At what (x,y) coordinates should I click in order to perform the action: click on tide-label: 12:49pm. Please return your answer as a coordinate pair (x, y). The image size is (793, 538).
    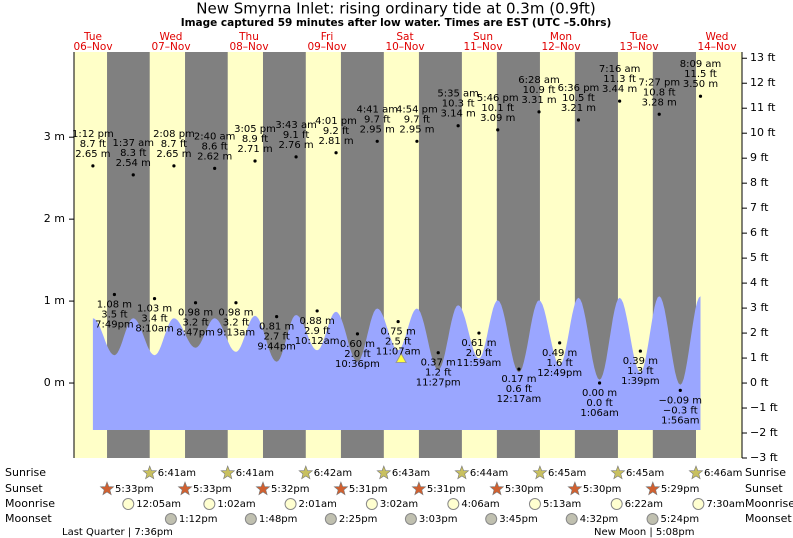
    Looking at the image, I should click on (559, 373).